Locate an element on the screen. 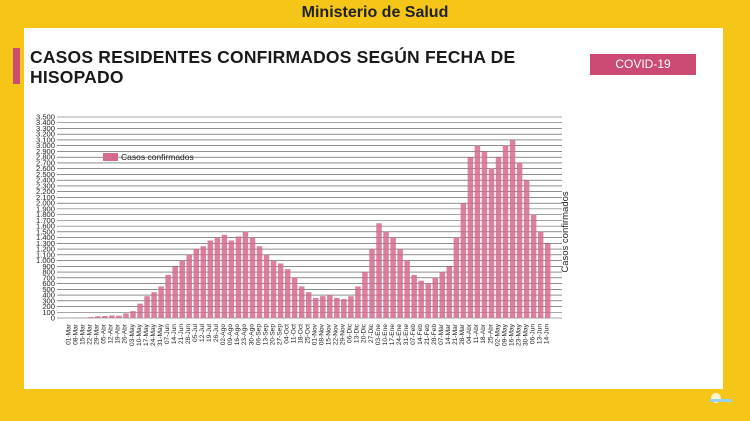 The height and width of the screenshot is (421, 750). x-tick-label: 15-Nov is located at coordinates (329, 334).